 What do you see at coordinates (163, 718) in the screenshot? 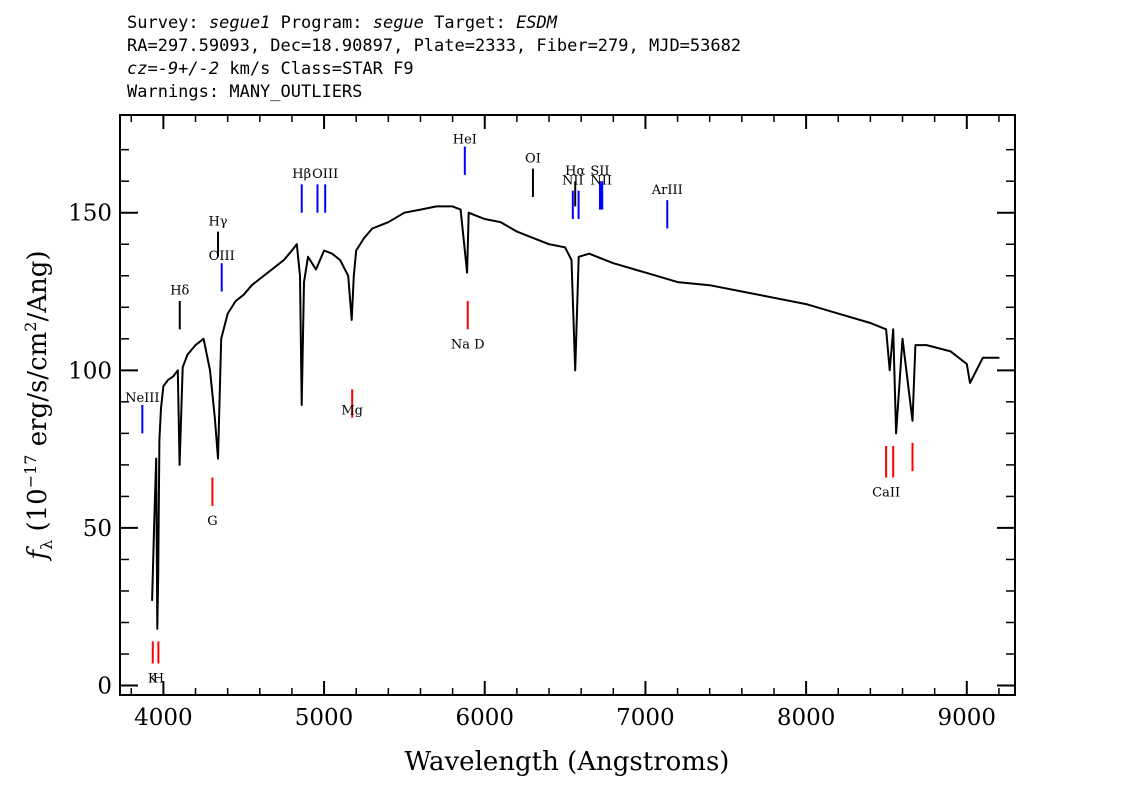
I see `x-tick-label: 4000` at bounding box center [163, 718].